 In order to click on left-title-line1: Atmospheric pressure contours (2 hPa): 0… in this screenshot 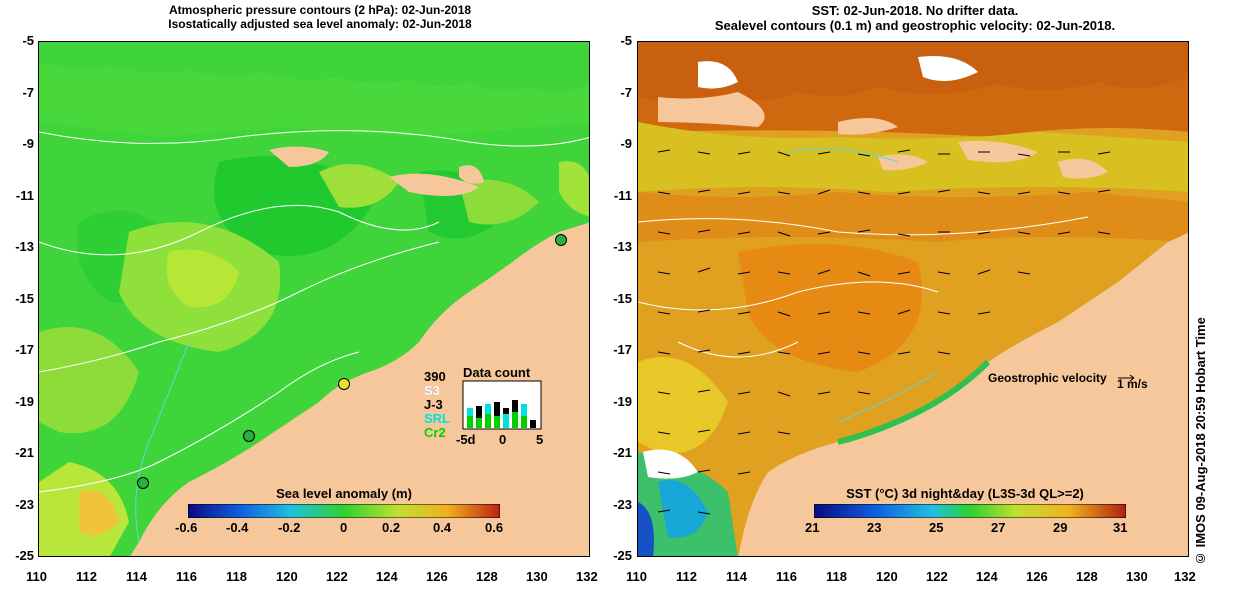, I will do `click(320, 10)`.